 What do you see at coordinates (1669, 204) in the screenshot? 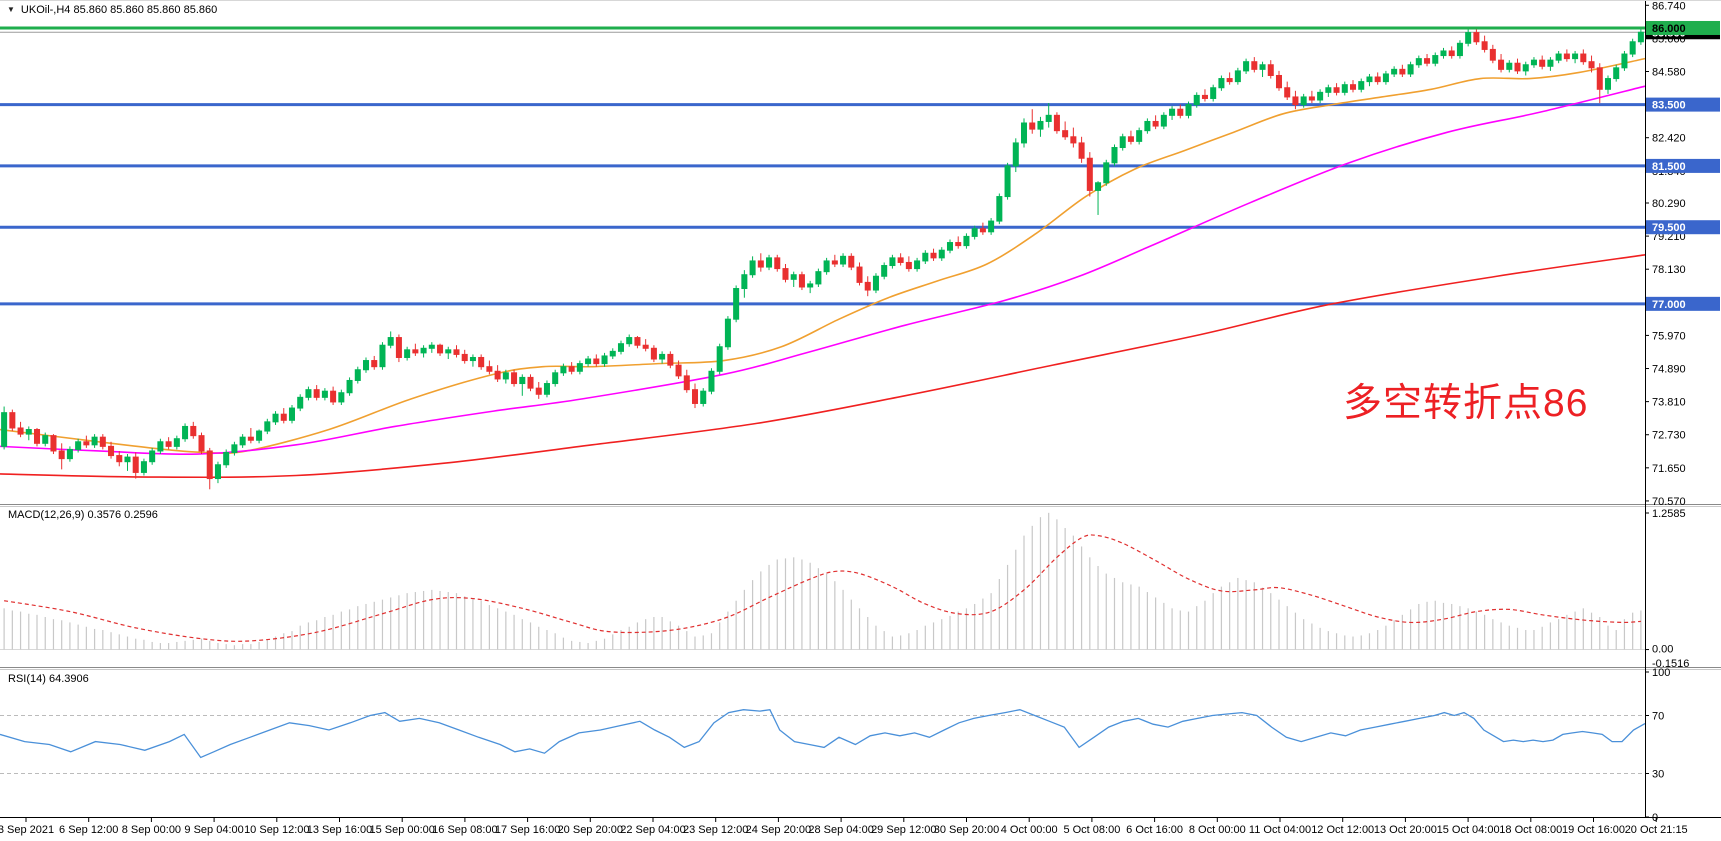
I see `price-tick-label: 80.290` at bounding box center [1669, 204].